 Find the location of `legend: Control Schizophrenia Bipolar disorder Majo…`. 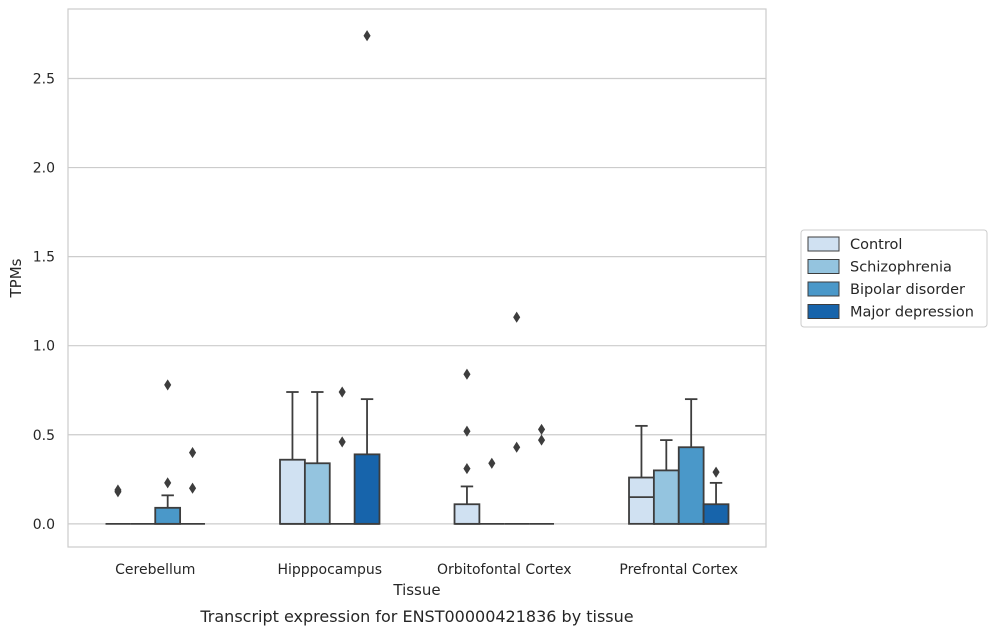

legend: Control Schizophrenia Bipolar disorder Majo… is located at coordinates (894, 278).